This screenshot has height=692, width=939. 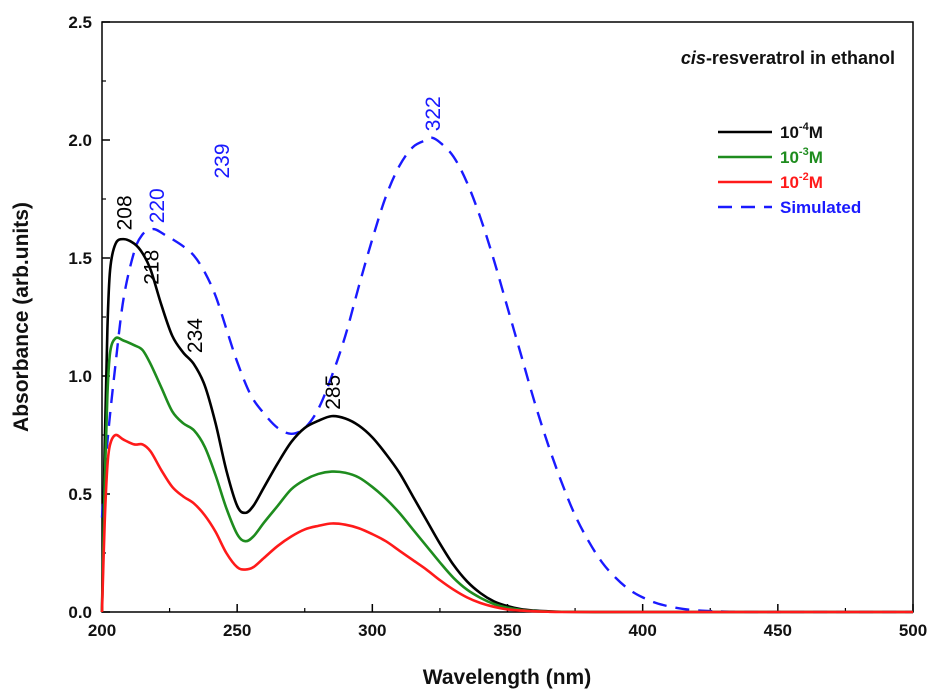 What do you see at coordinates (152, 267) in the screenshot?
I see `peak-label: 218` at bounding box center [152, 267].